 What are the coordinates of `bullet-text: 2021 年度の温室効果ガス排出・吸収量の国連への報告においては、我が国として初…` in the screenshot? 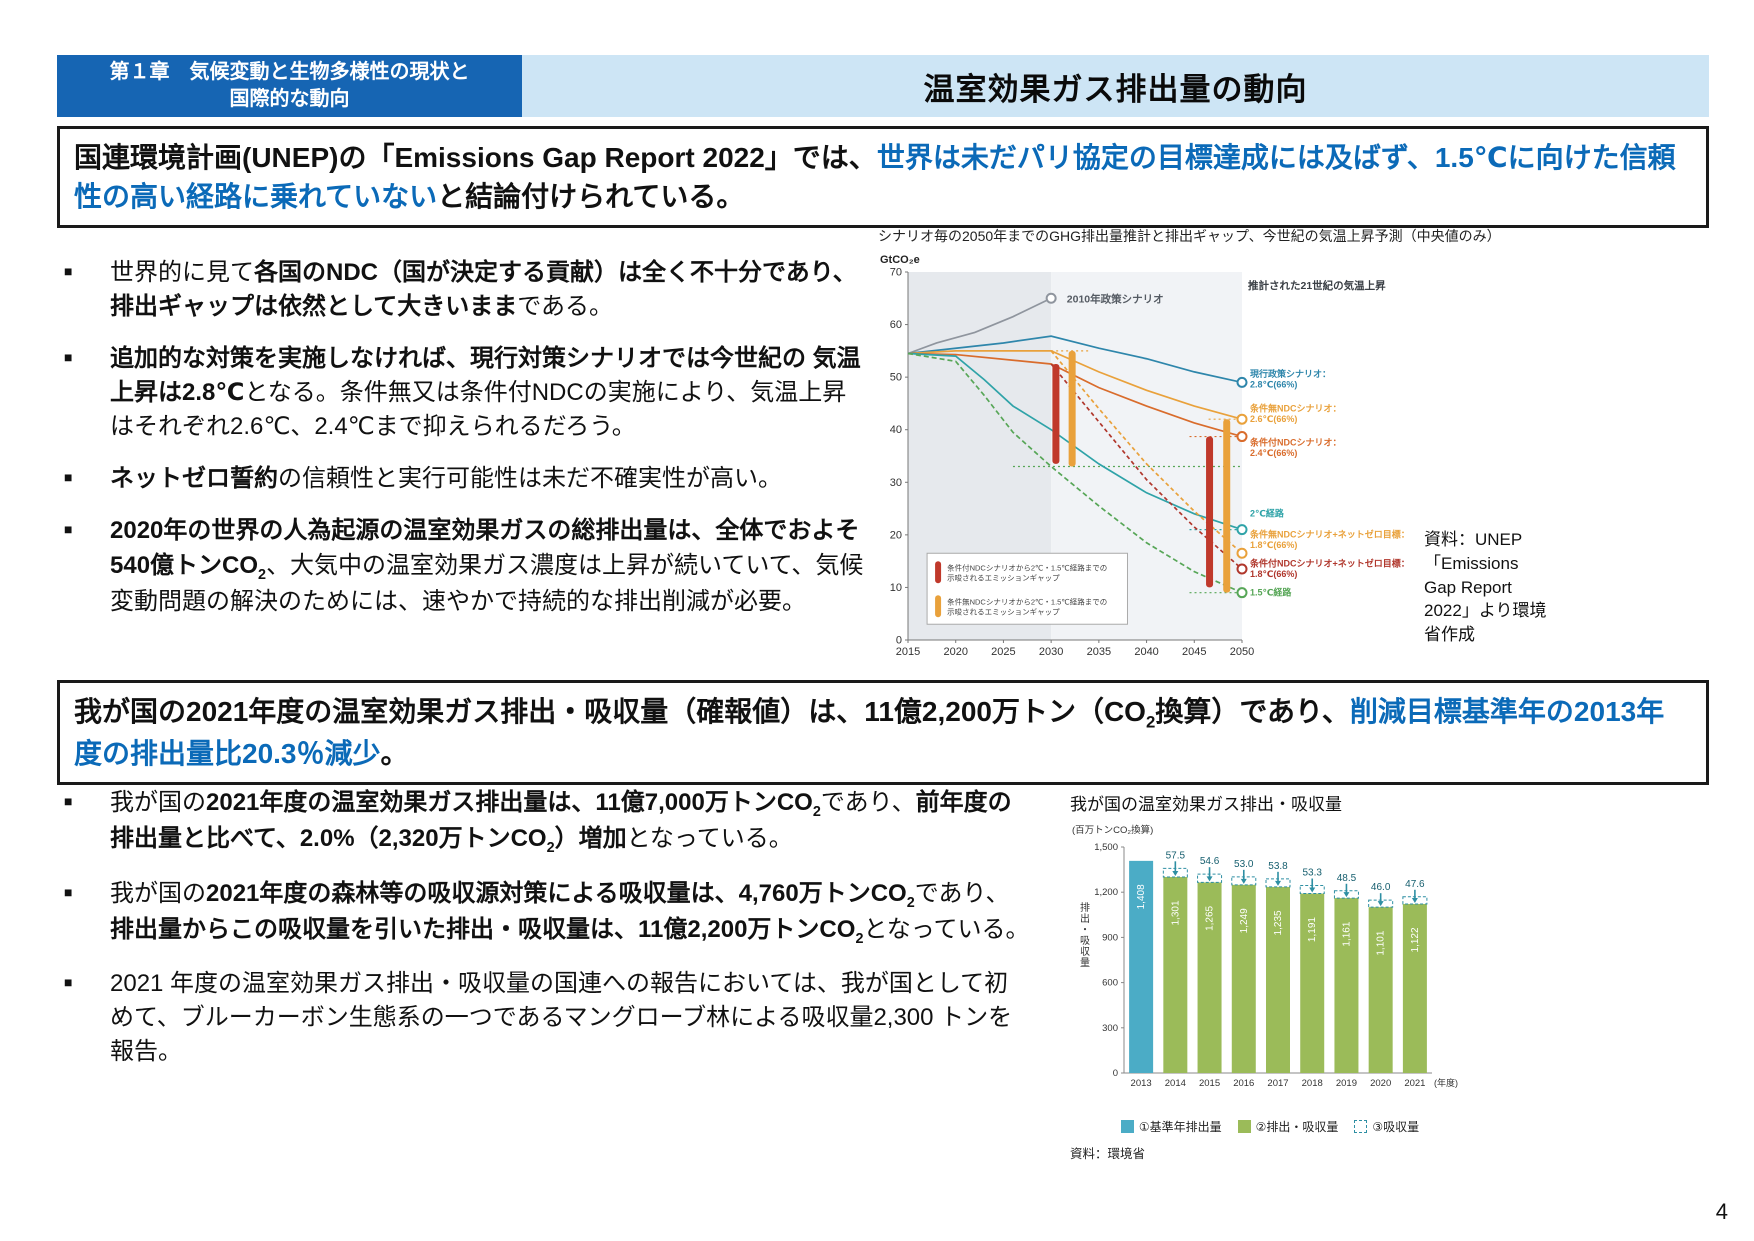 It's located at (571, 1018).